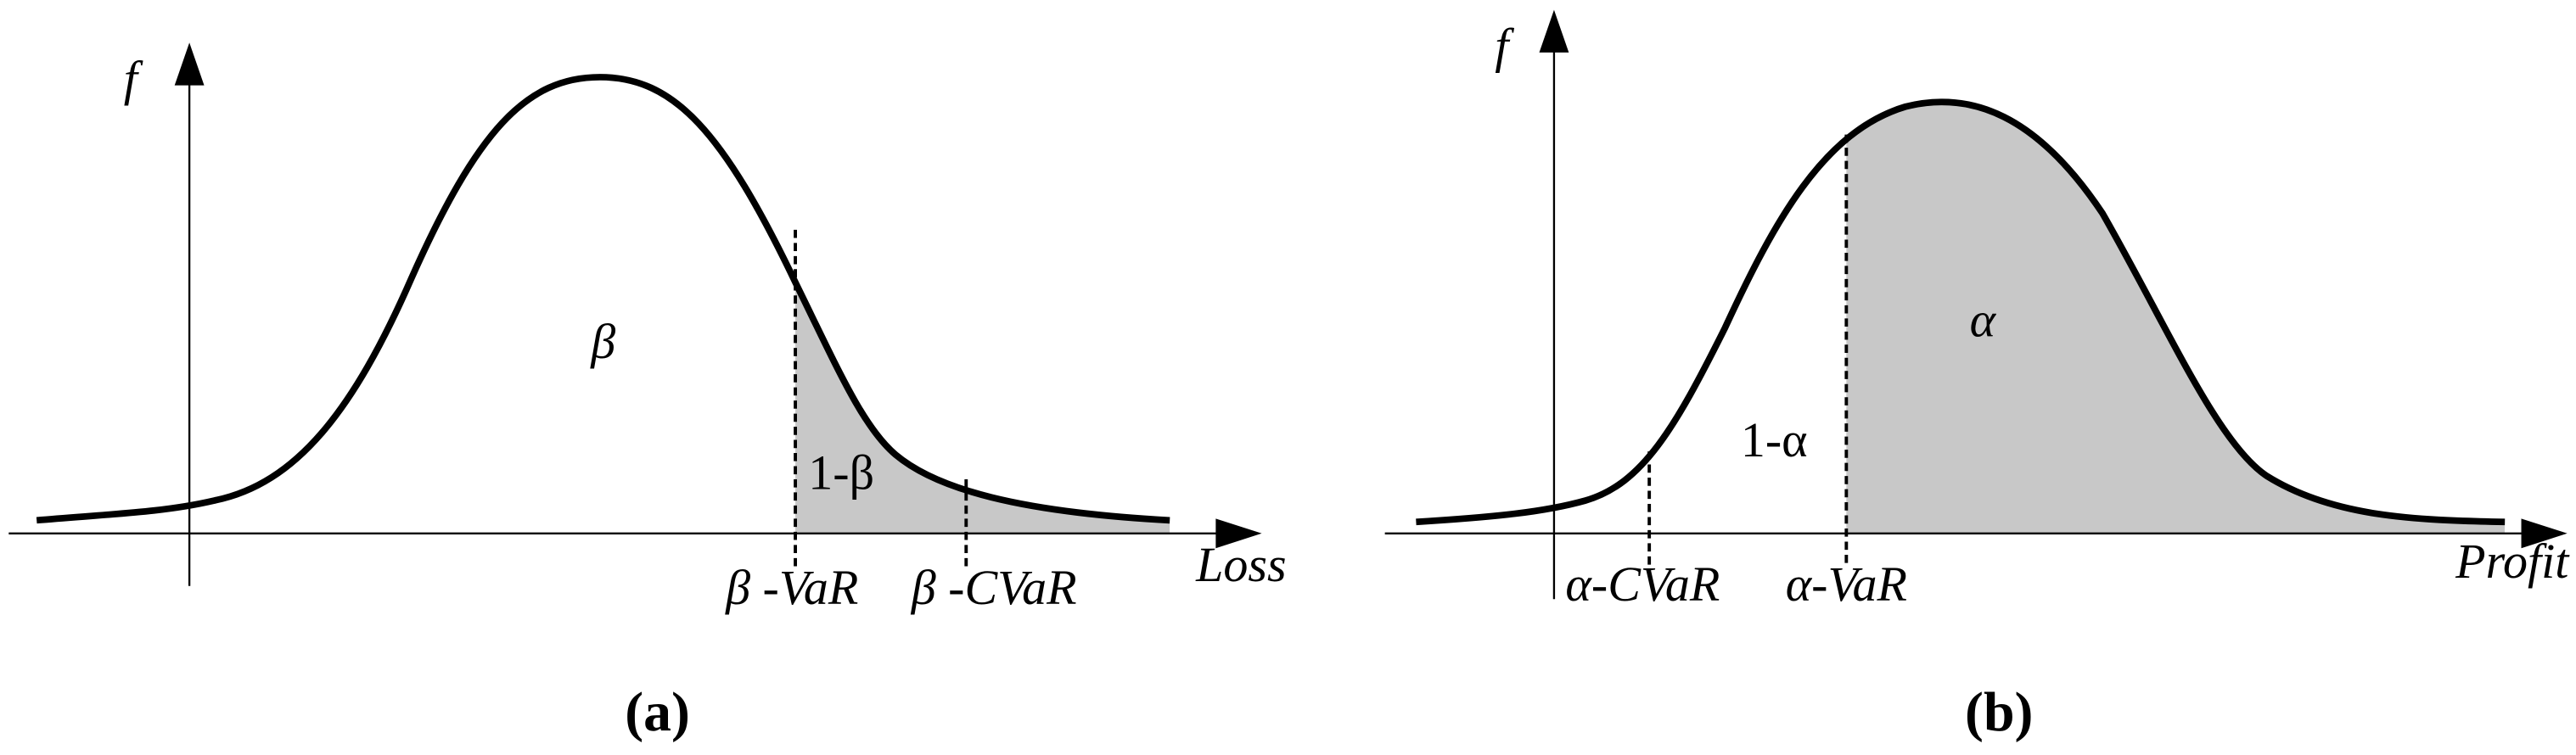  What do you see at coordinates (657, 712) in the screenshot?
I see `caption: (a)` at bounding box center [657, 712].